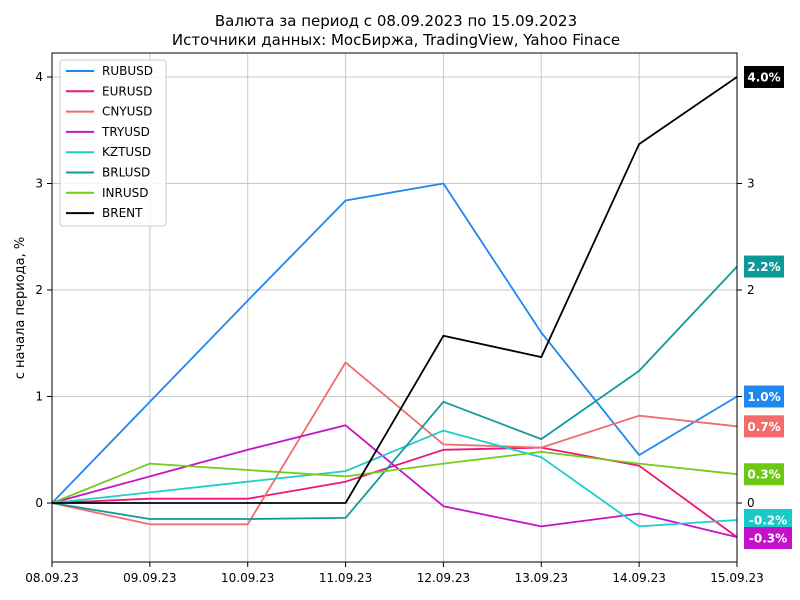  What do you see at coordinates (736, 578) in the screenshot?
I see `x-tick-label: 15.09.23` at bounding box center [736, 578].